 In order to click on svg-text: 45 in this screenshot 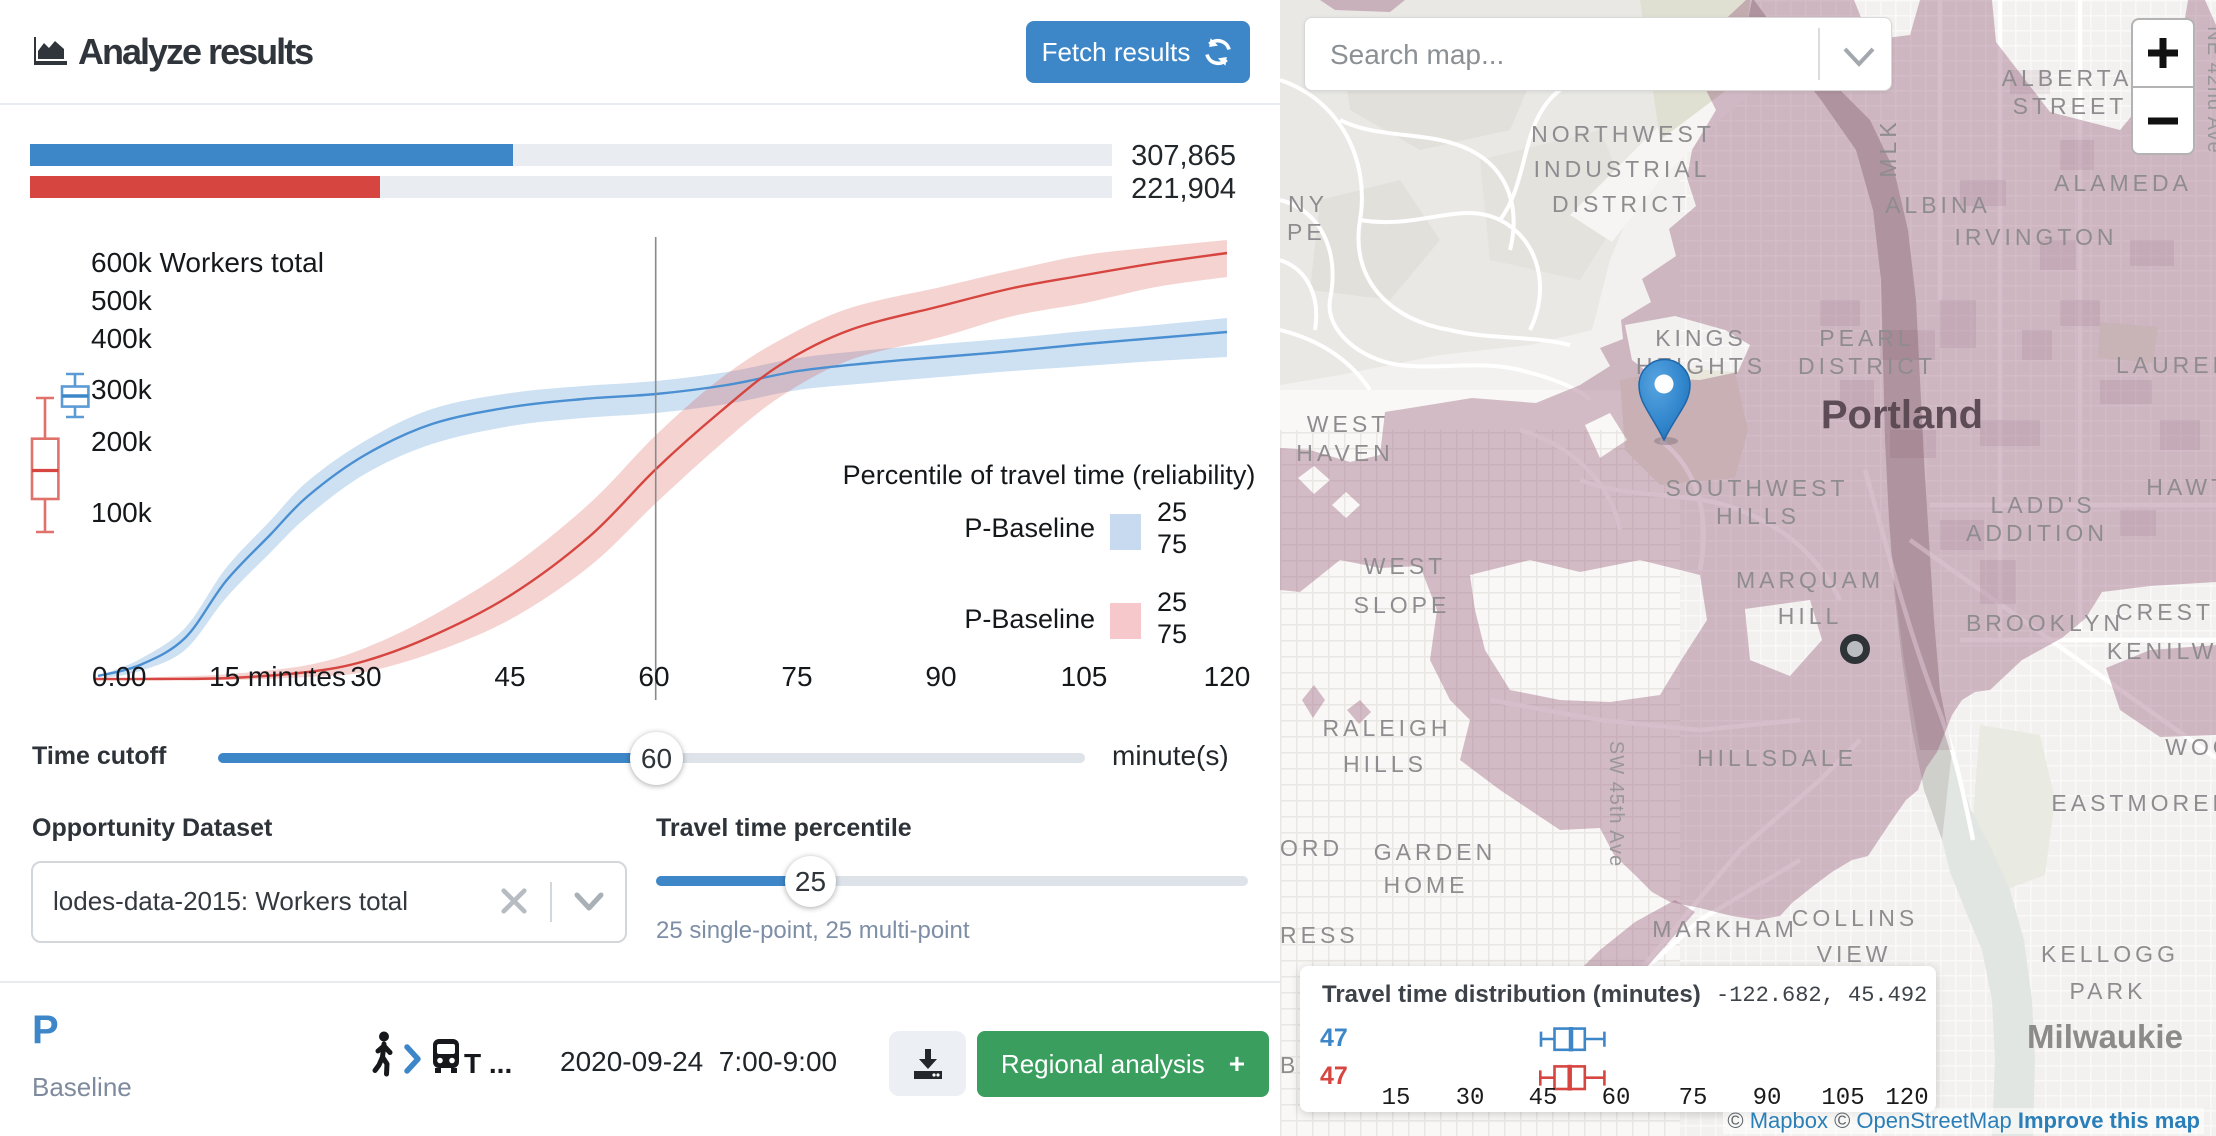, I will do `click(509, 676)`.